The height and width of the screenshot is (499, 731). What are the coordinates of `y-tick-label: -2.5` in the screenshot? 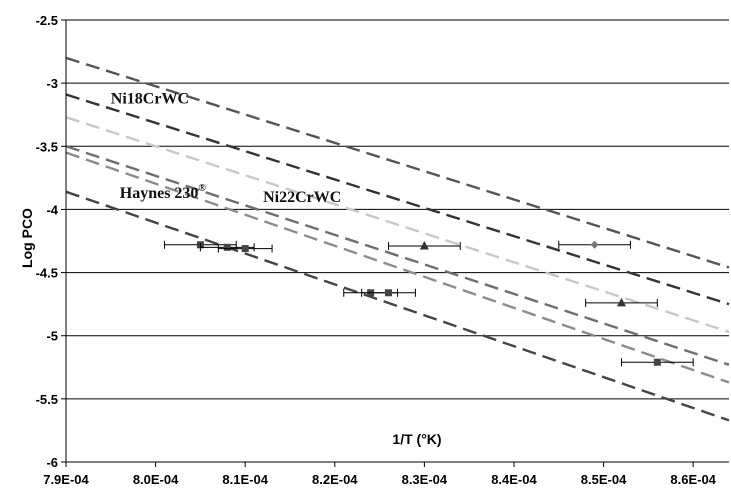 It's located at (47, 20).